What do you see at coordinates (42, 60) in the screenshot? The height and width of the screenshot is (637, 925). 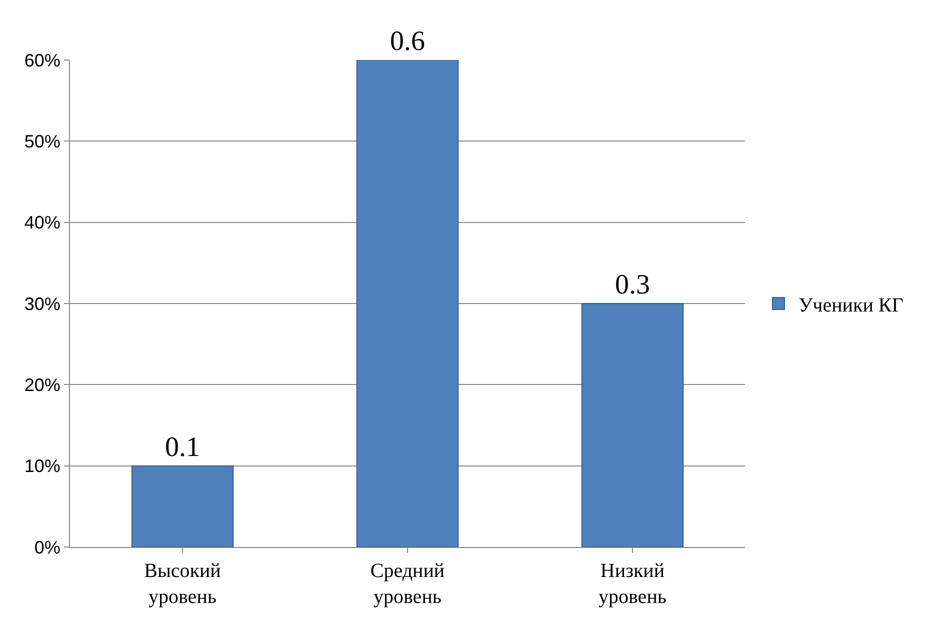 I see `y-tick-label: 60%` at bounding box center [42, 60].